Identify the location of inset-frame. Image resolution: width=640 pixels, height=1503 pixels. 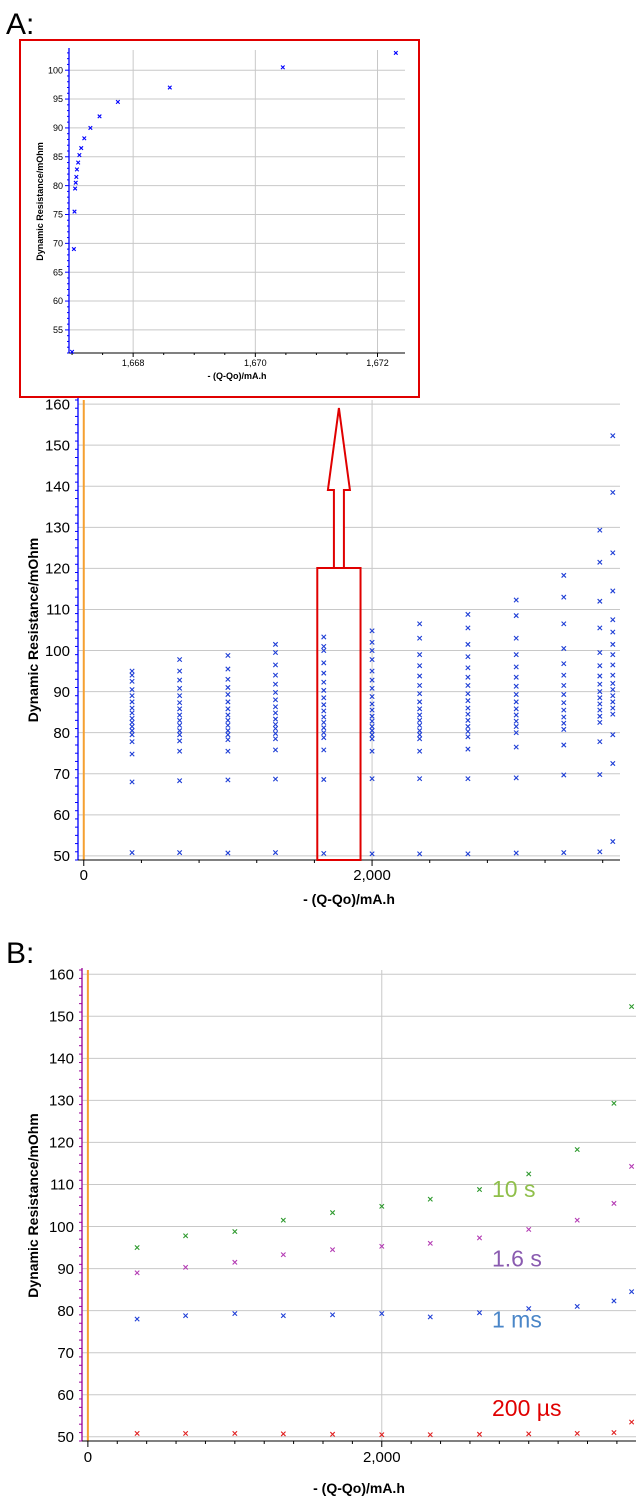
(219, 218).